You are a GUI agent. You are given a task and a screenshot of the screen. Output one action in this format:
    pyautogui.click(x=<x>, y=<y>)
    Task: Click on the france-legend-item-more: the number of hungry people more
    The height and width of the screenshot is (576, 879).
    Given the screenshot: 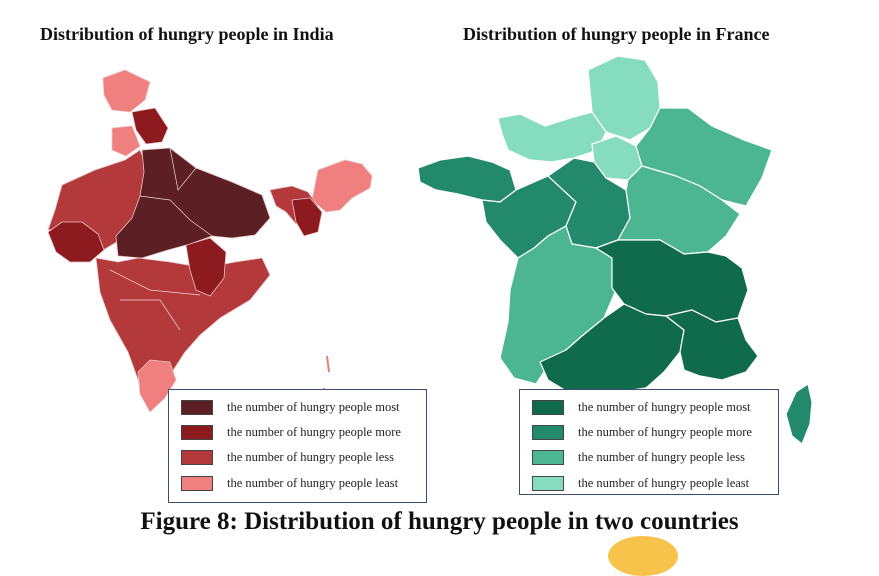 What is the action you would take?
    pyautogui.click(x=642, y=432)
    